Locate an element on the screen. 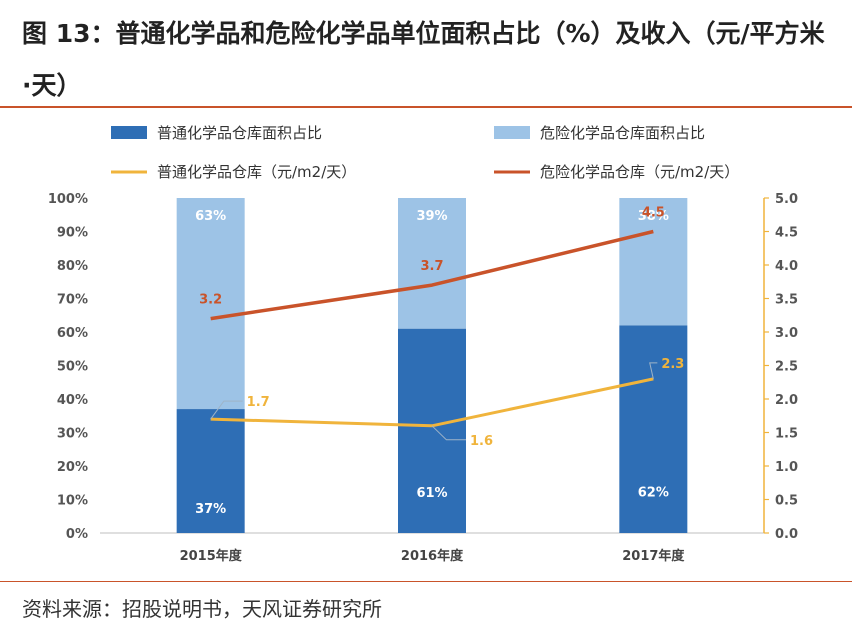 This screenshot has height=624, width=852. point-label-normal-price: 2.3 is located at coordinates (672, 364).